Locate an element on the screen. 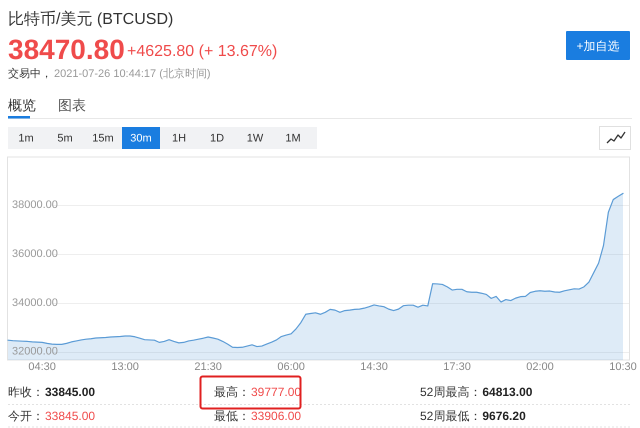 This screenshot has height=428, width=640. x-tick-label: 13:00 is located at coordinates (125, 367).